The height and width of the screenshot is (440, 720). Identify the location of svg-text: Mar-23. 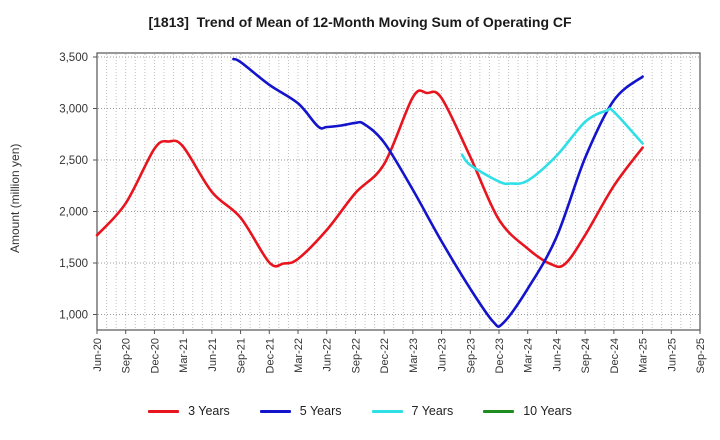
(414, 355).